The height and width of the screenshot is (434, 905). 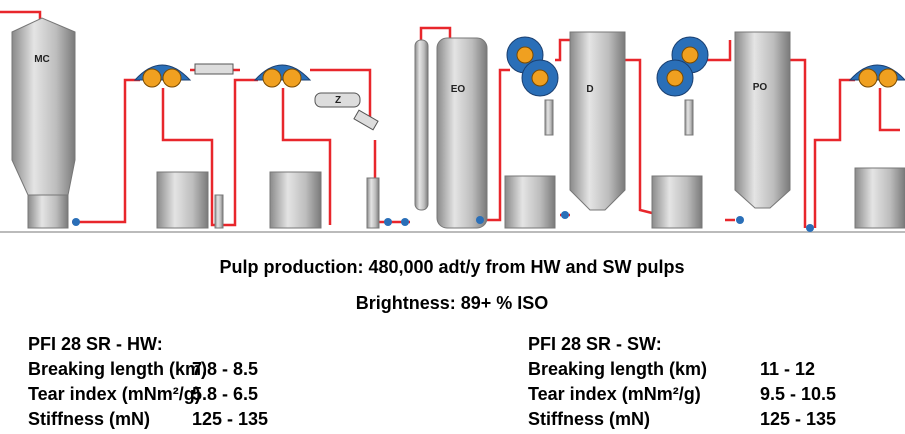 What do you see at coordinates (225, 394) in the screenshot?
I see `property-value: 5.8 - 6.5` at bounding box center [225, 394].